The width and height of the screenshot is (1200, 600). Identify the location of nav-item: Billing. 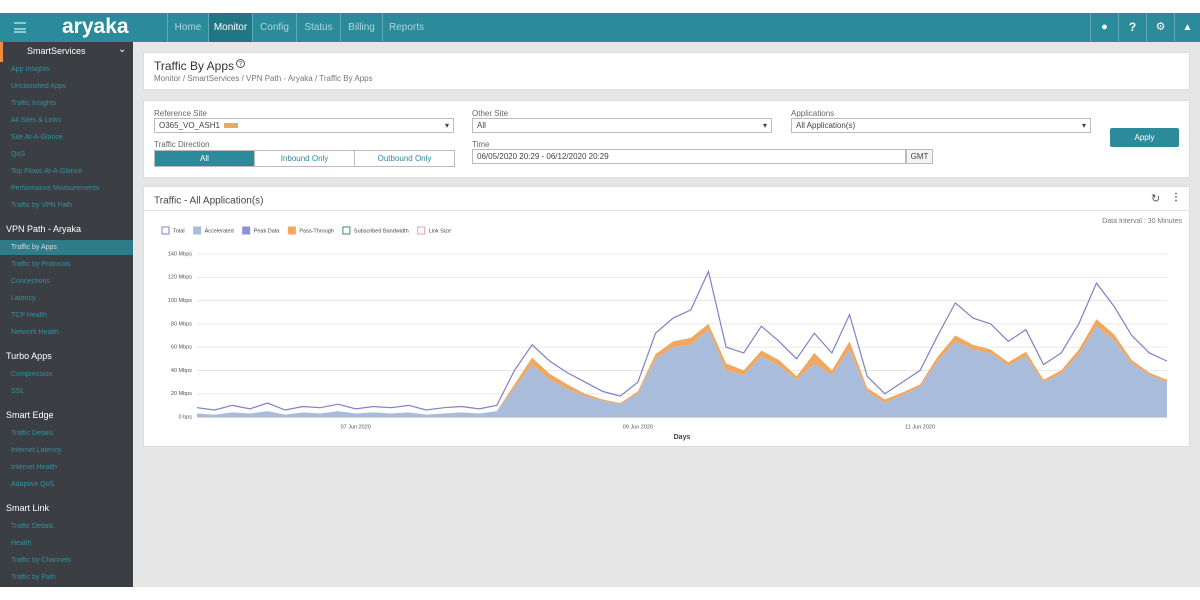
(361, 27).